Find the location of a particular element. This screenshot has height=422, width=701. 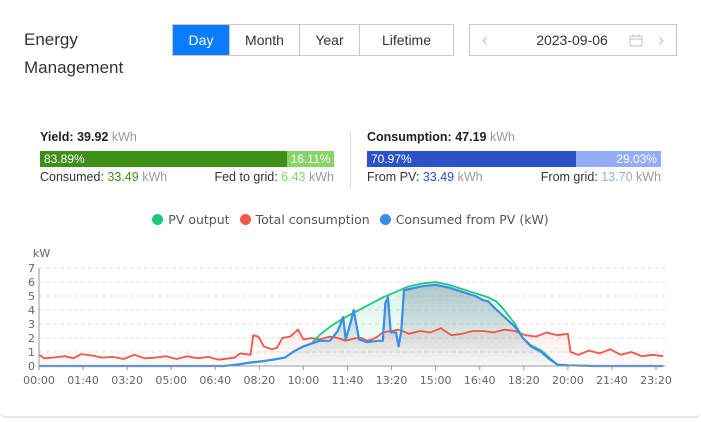

svg-text: 15:00 is located at coordinates (436, 380).